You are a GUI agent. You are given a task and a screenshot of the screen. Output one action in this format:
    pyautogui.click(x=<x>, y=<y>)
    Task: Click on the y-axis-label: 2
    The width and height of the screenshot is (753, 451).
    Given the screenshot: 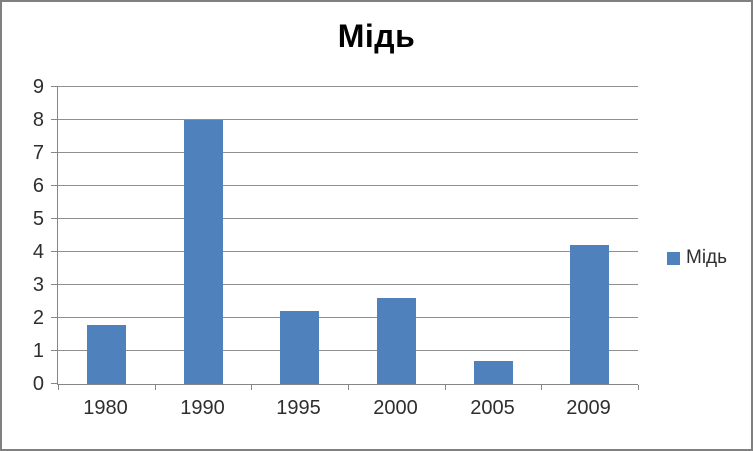 What is the action you would take?
    pyautogui.click(x=38, y=318)
    